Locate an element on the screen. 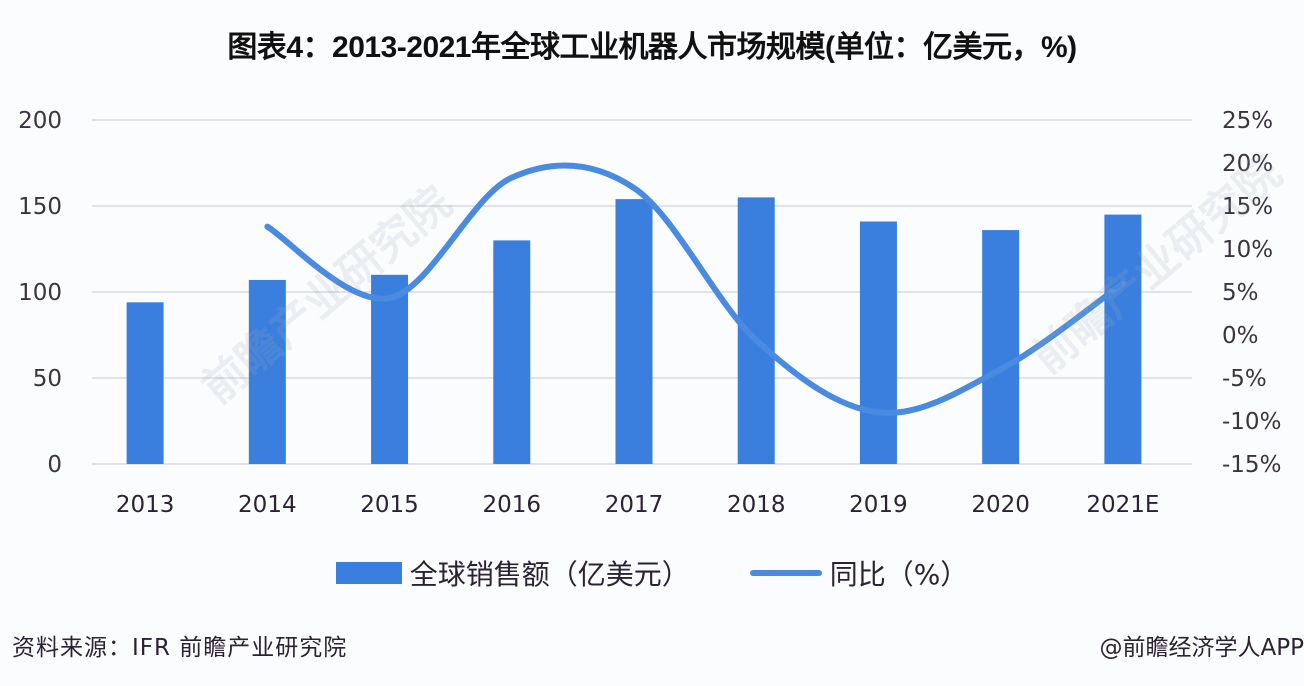 This screenshot has width=1304, height=686. x-axis-tick: 2013 is located at coordinates (145, 505).